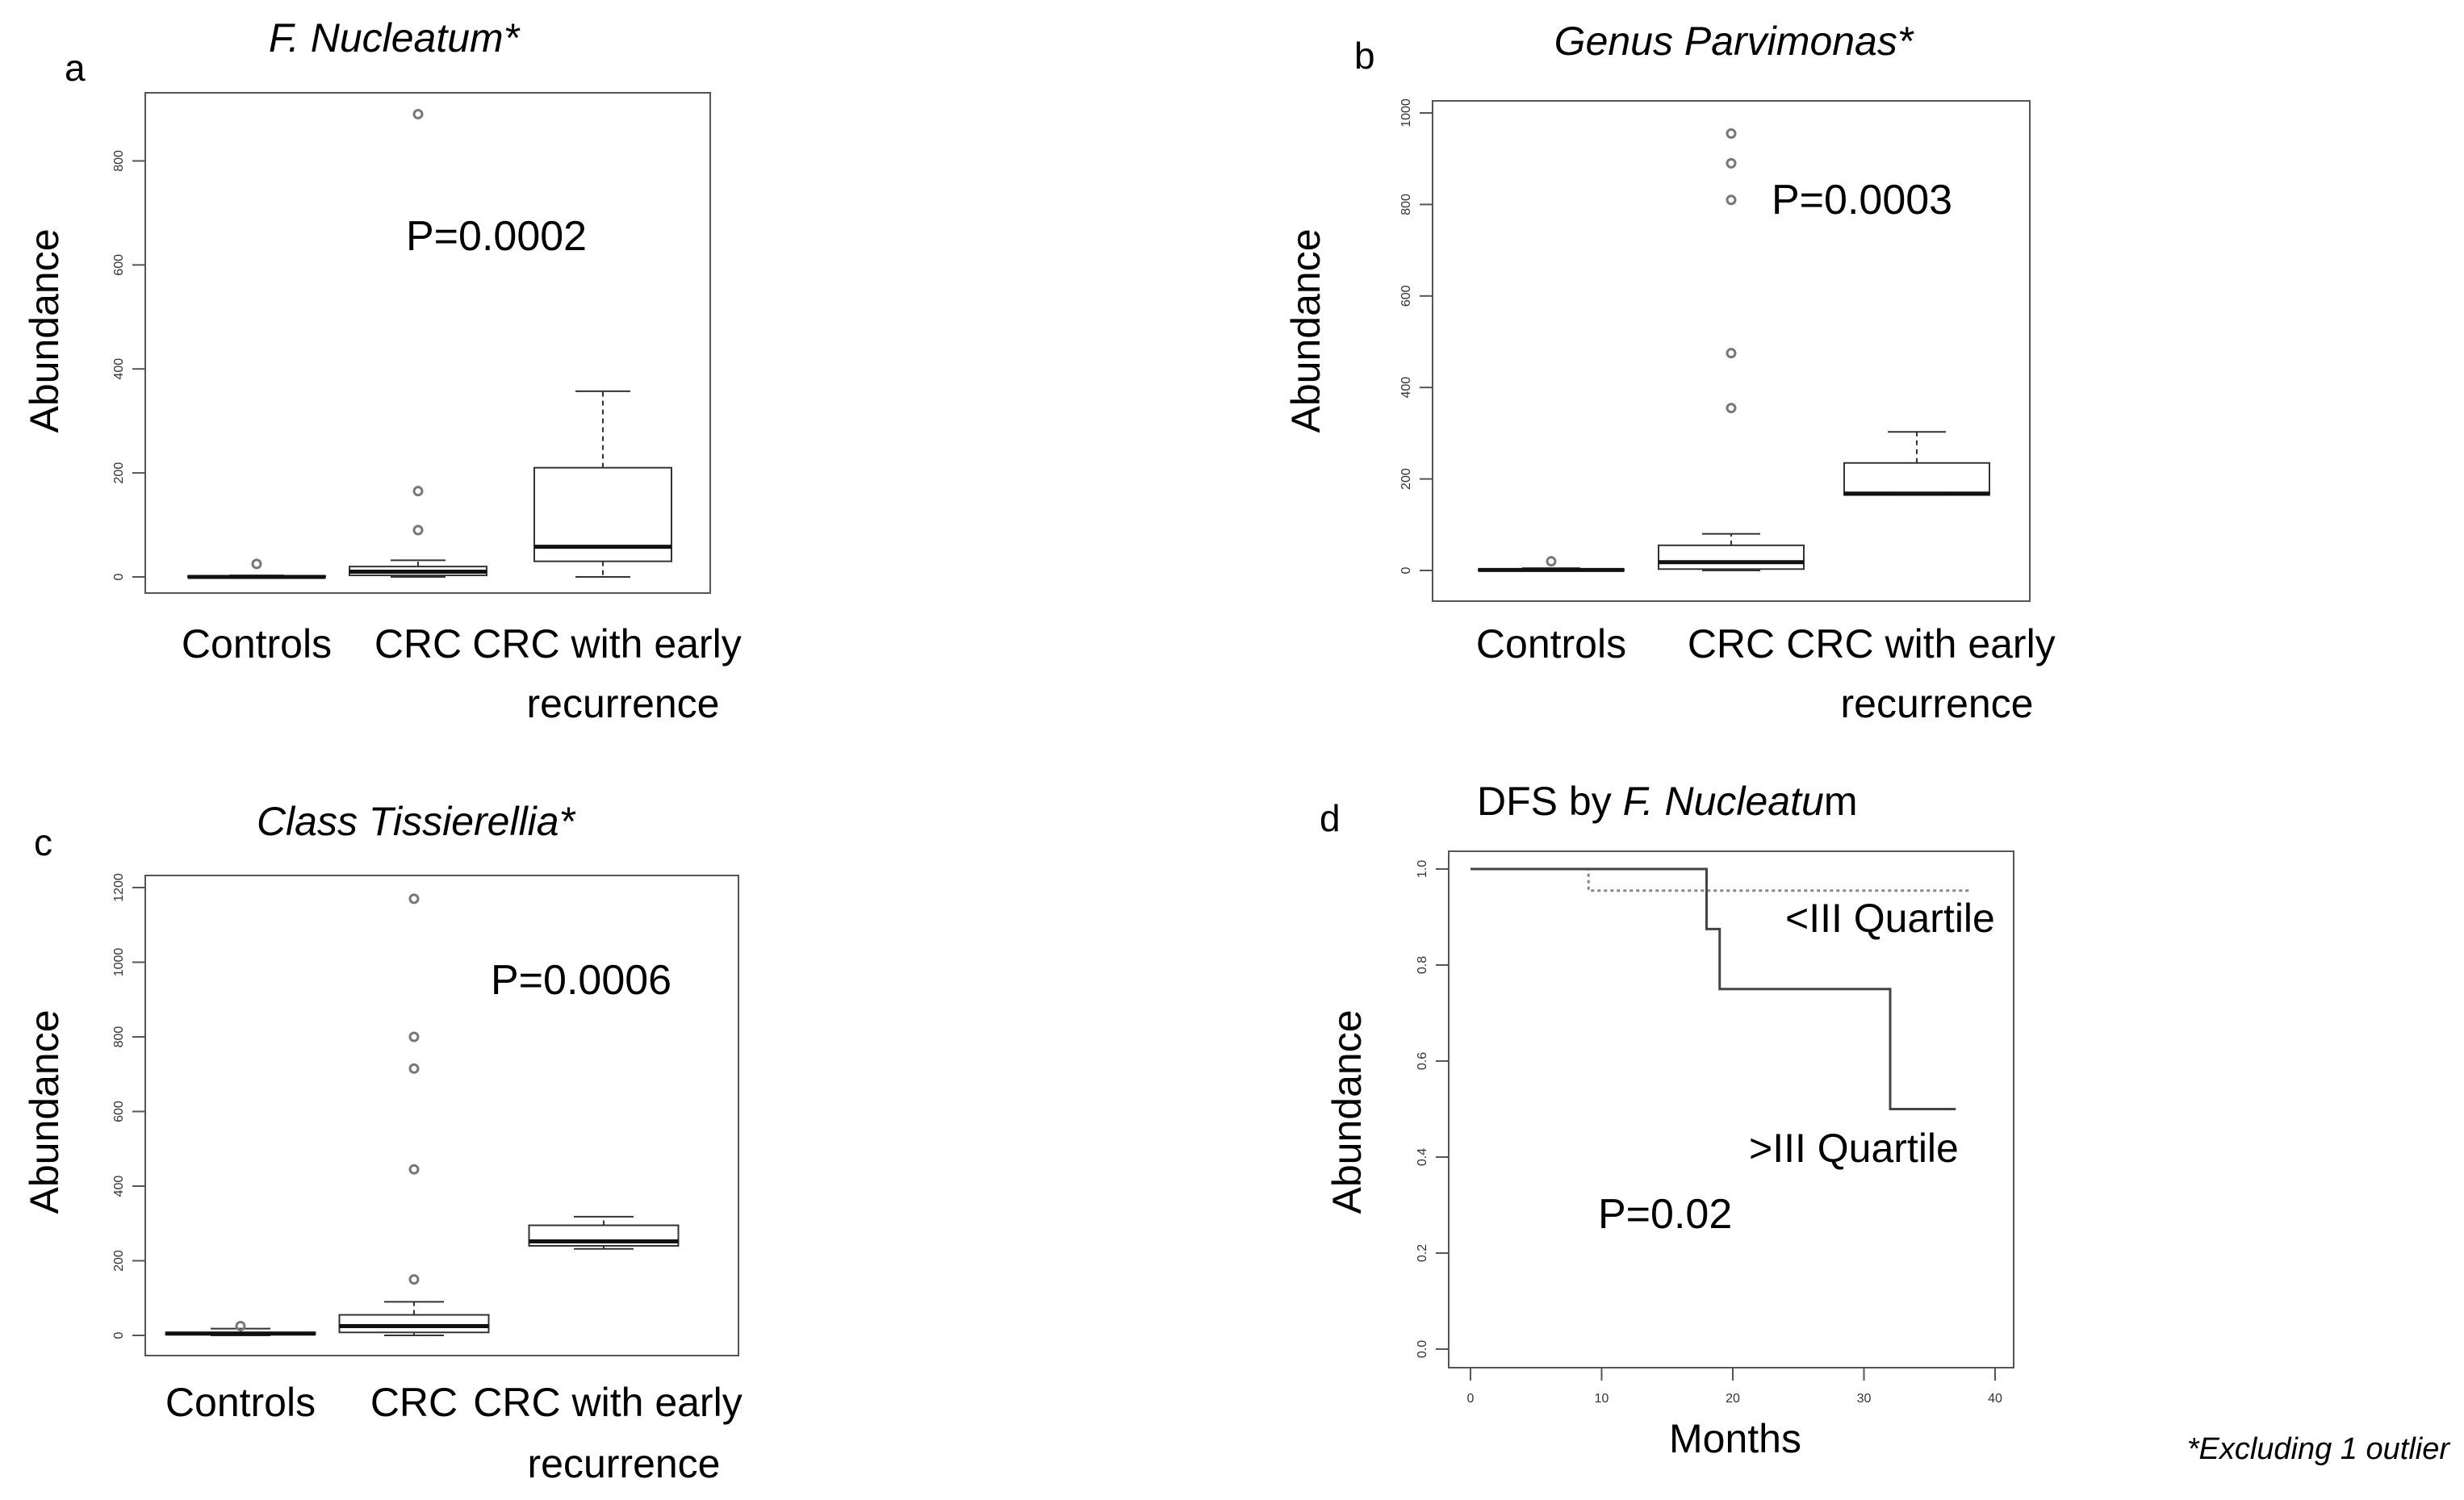 This screenshot has width=2464, height=1500. Describe the element at coordinates (1422, 1253) in the screenshot. I see `y-tick-label: 0.2` at that location.